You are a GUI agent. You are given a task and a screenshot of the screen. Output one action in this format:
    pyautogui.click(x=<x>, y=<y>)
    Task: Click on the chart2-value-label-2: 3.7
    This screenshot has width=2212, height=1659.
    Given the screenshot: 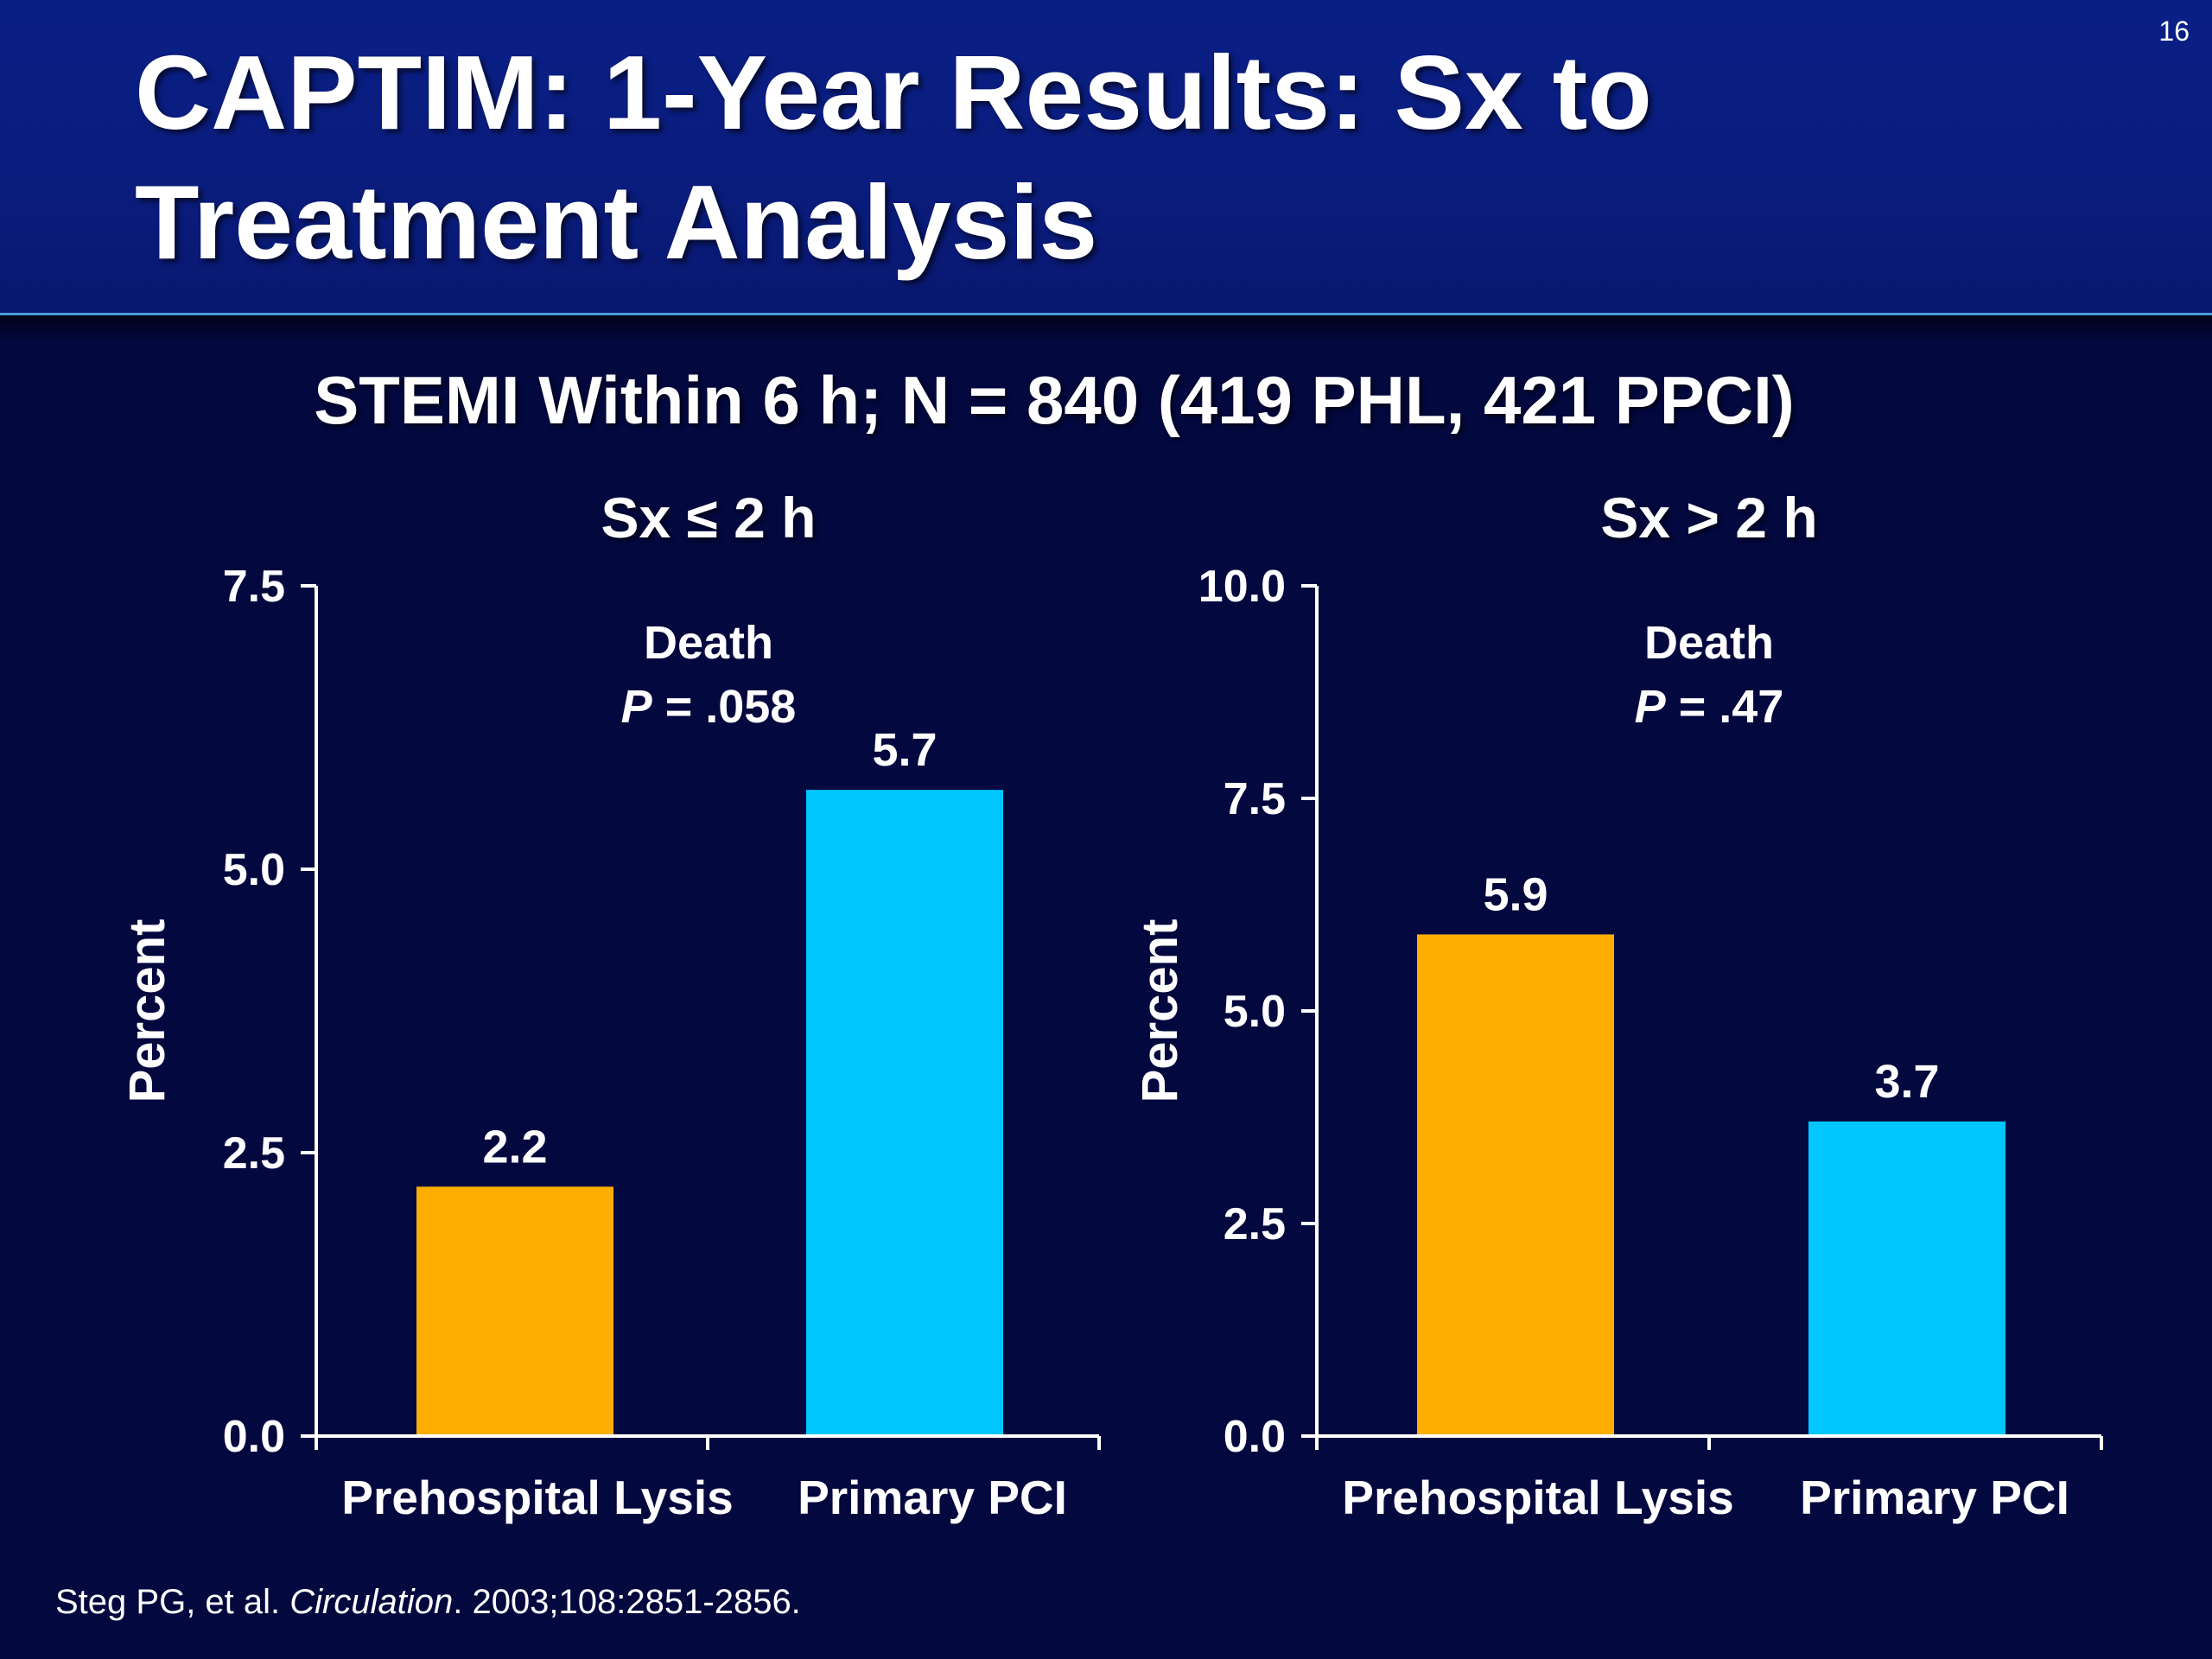 What is the action you would take?
    pyautogui.click(x=1906, y=1082)
    